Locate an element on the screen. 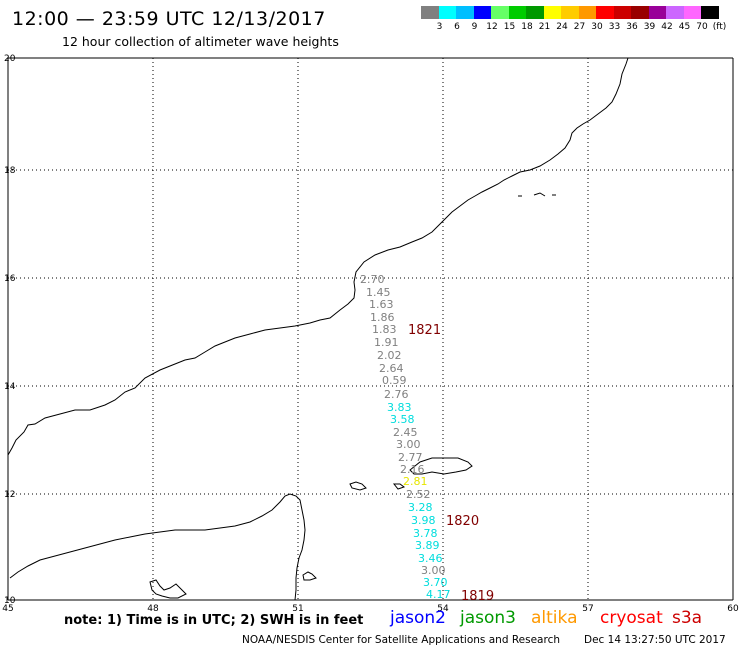 The width and height of the screenshot is (740, 650). satellite-name-jason3: jason3 is located at coordinates (488, 618).